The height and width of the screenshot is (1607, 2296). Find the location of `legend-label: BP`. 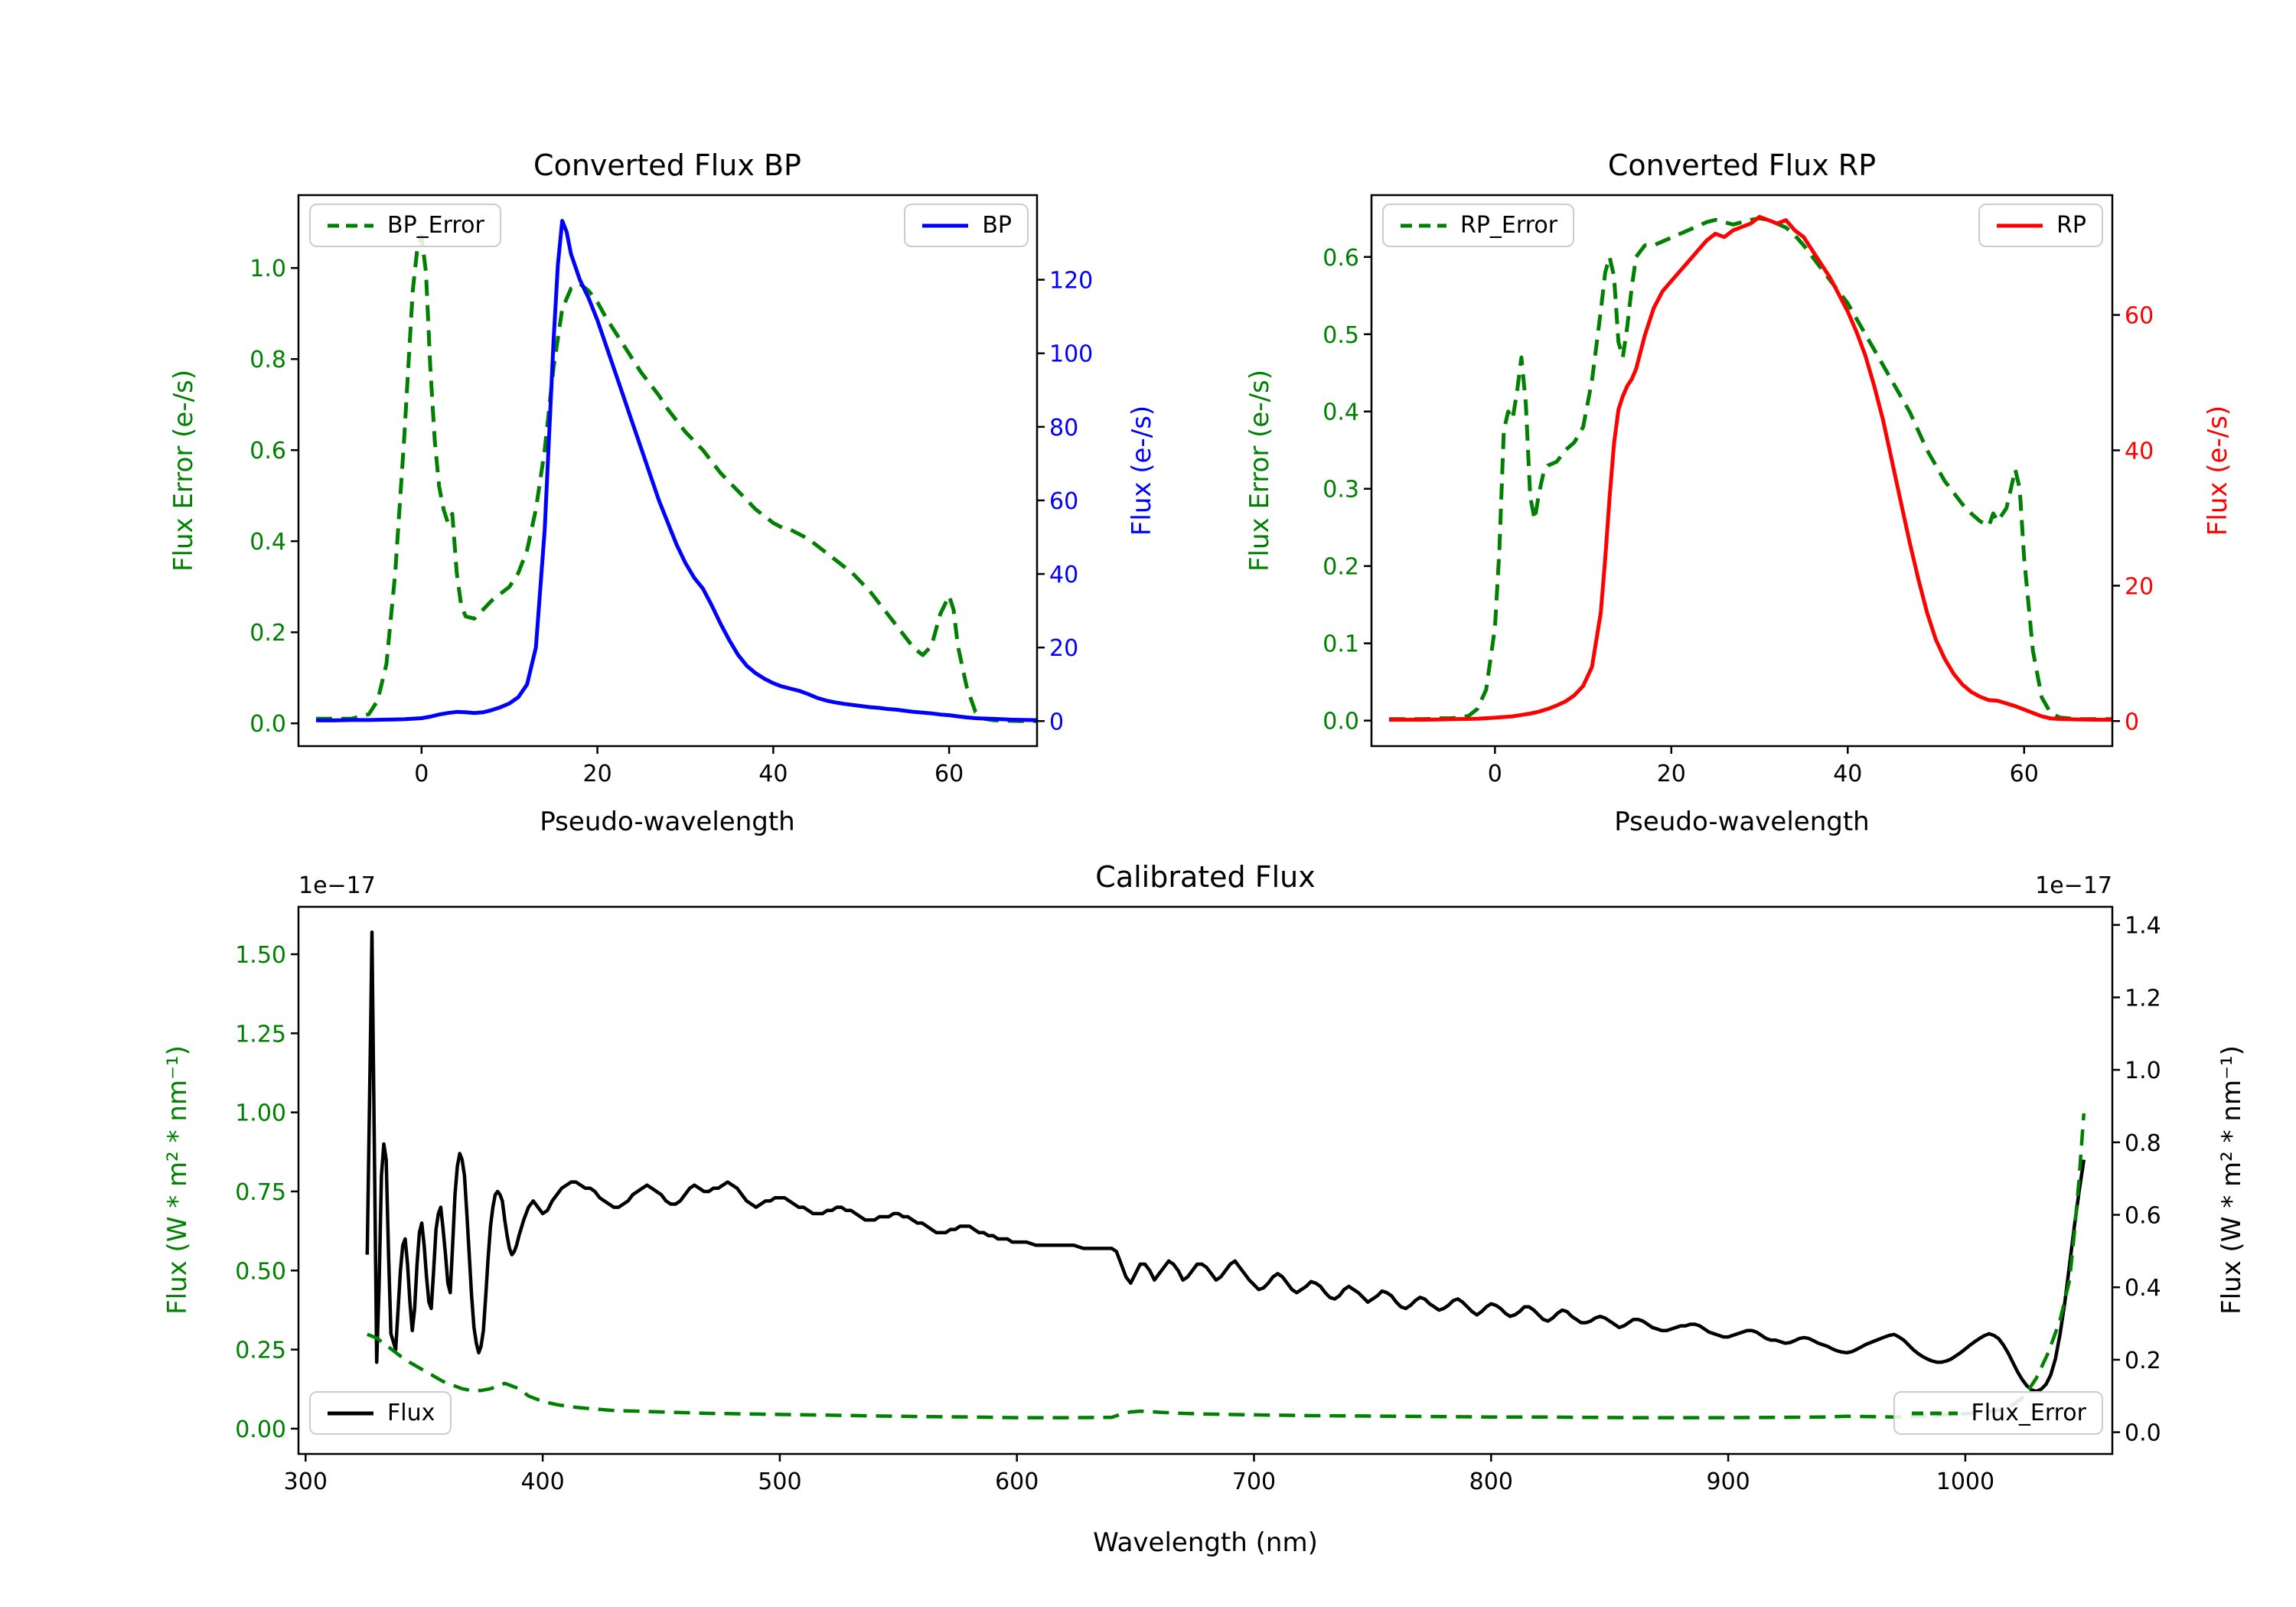

legend-label: BP is located at coordinates (997, 225).